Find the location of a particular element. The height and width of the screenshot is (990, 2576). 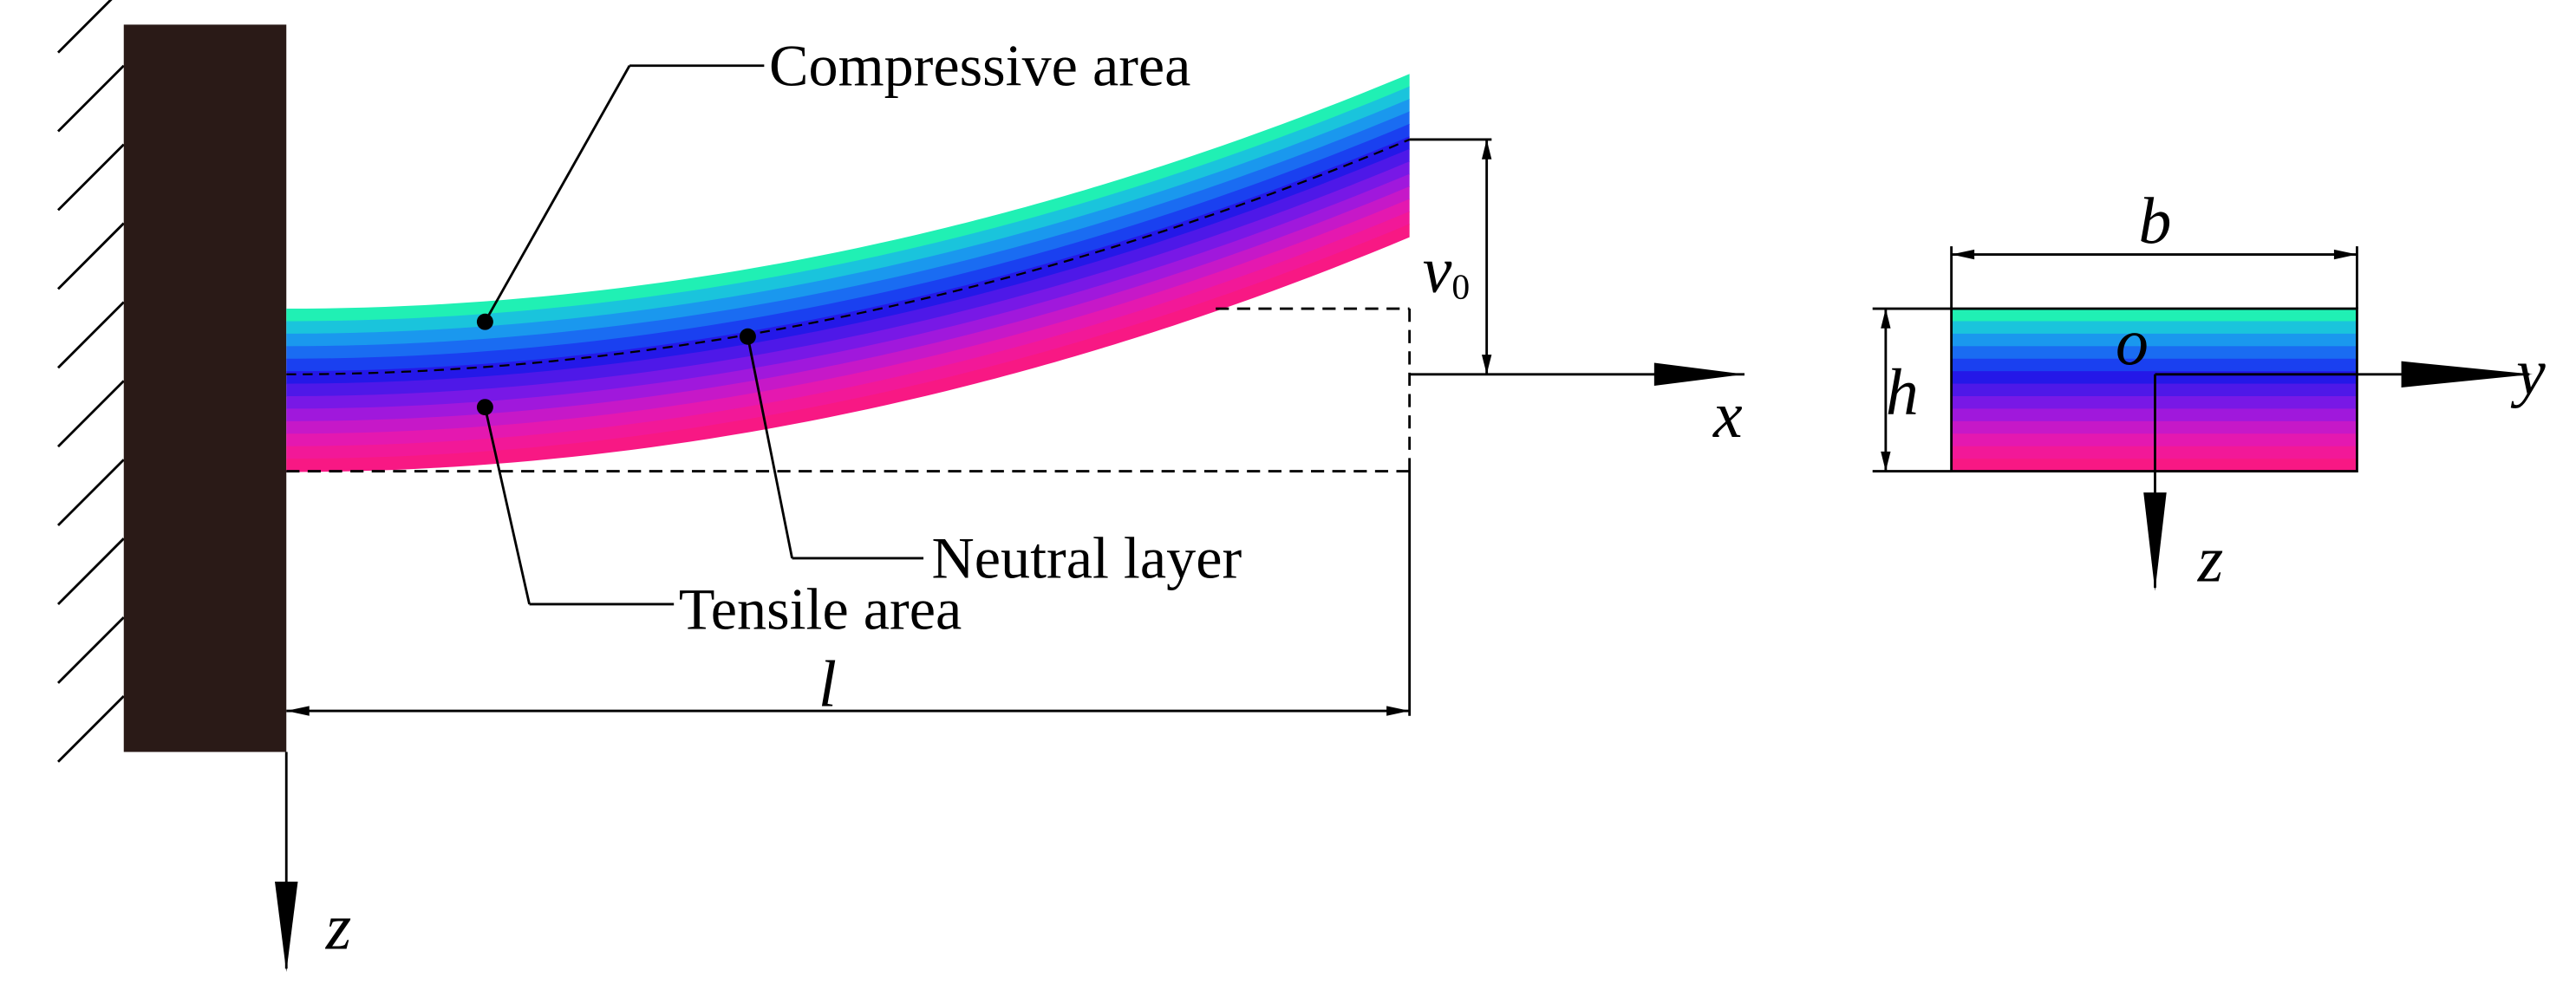

length-label: l is located at coordinates (828, 684).